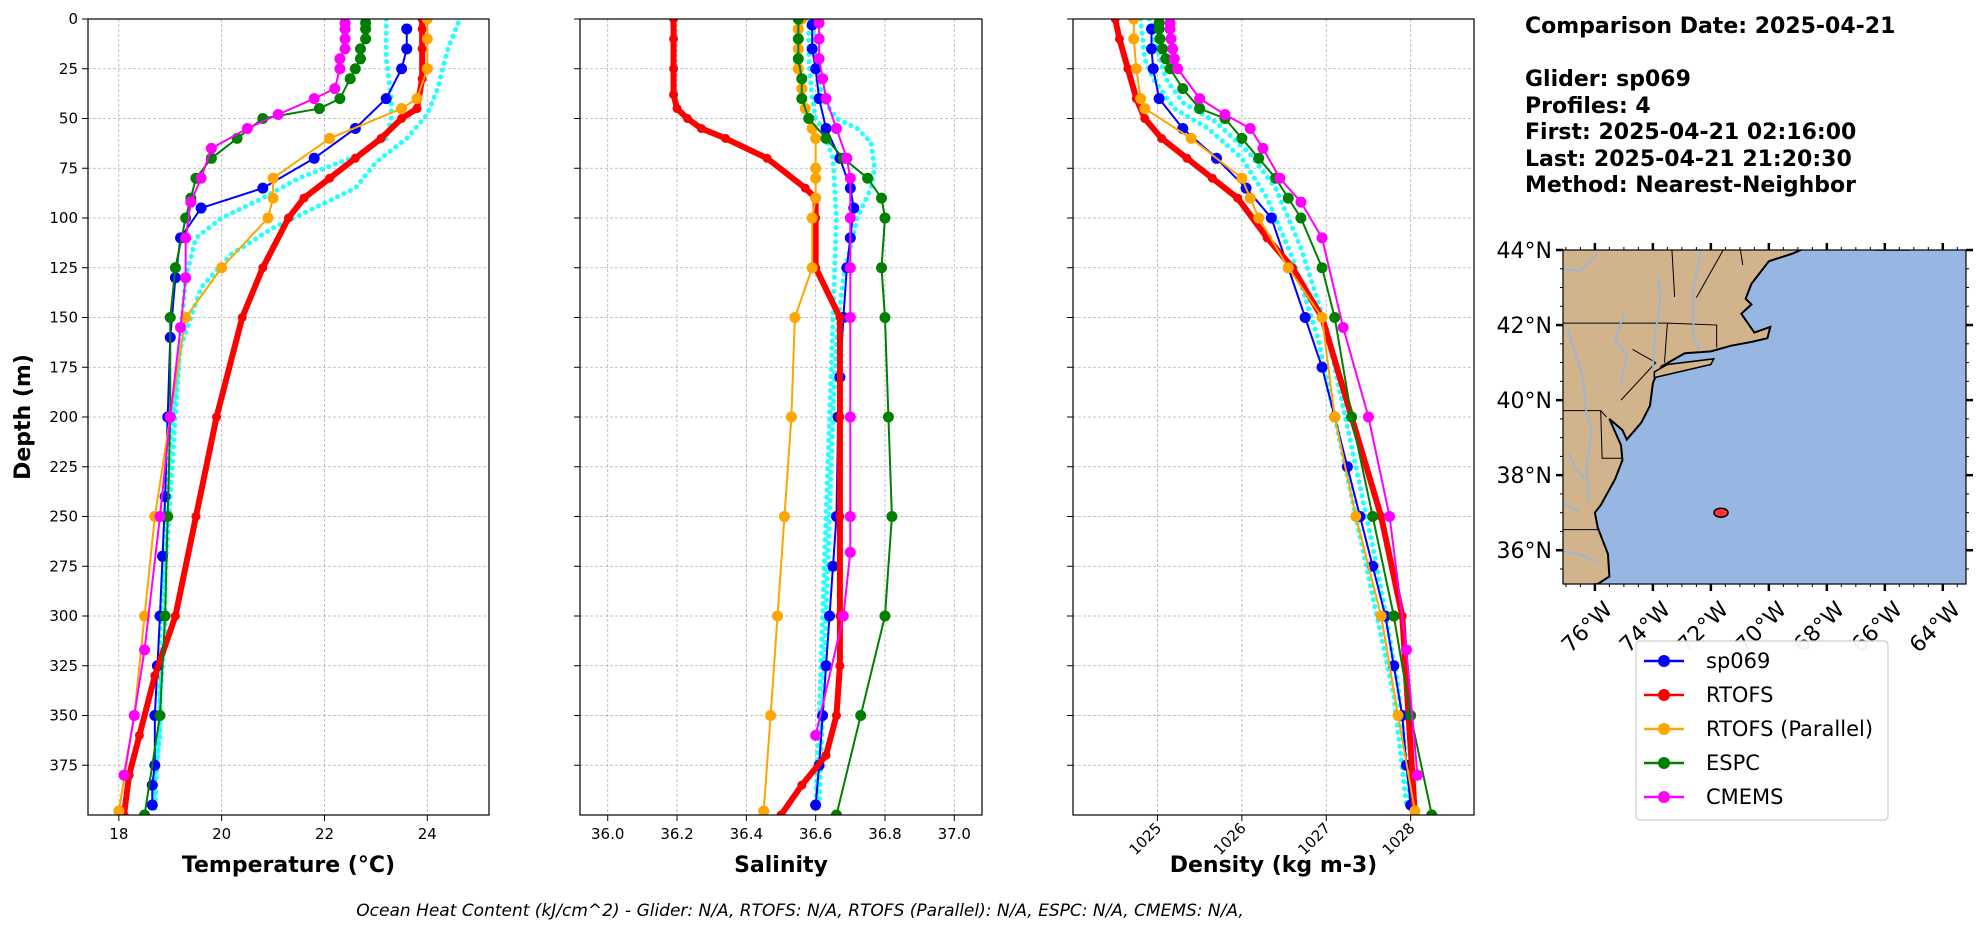 The width and height of the screenshot is (1980, 934). Describe the element at coordinates (1710, 54) in the screenshot. I see `info-spacer` at that location.